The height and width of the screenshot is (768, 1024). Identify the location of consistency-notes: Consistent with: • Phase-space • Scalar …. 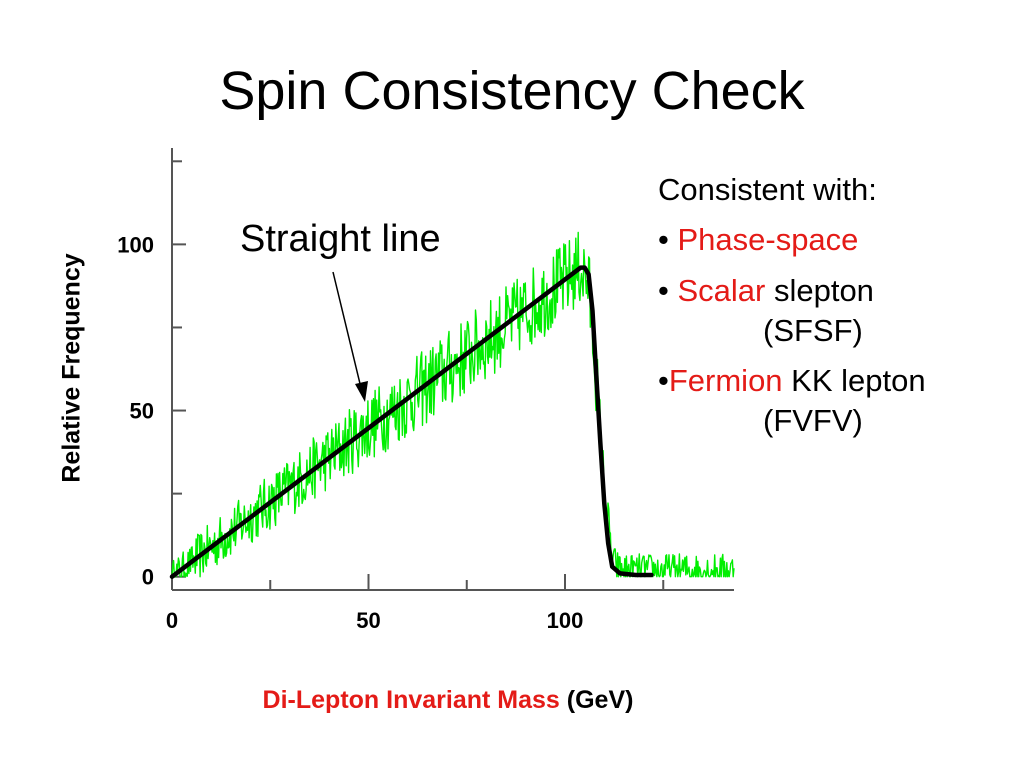
(792, 306).